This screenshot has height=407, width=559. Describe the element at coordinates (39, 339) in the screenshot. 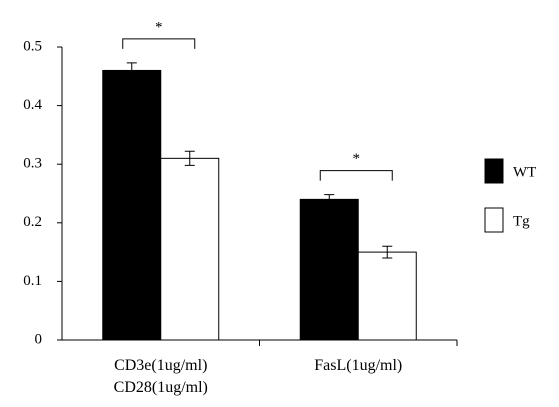

I see `y-tick-label: 0` at that location.